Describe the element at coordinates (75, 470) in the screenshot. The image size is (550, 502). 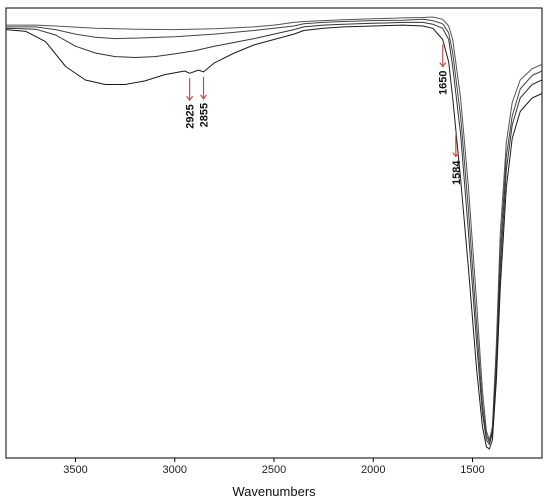
I see `x-tick-label: 3500` at that location.